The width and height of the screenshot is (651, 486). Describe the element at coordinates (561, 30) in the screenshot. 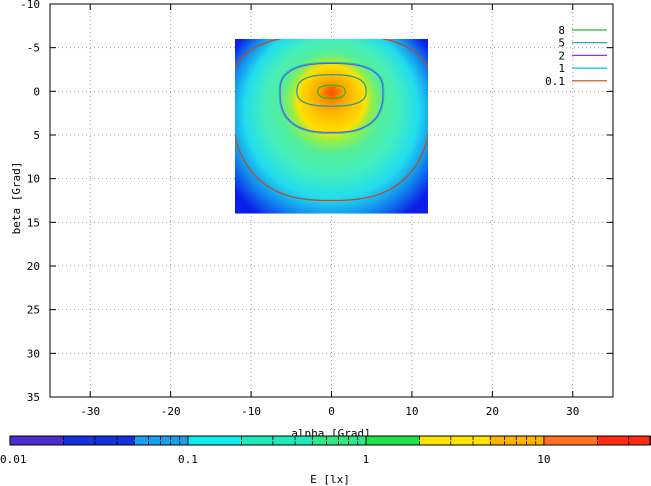

I see `legend-label-8: 8` at that location.